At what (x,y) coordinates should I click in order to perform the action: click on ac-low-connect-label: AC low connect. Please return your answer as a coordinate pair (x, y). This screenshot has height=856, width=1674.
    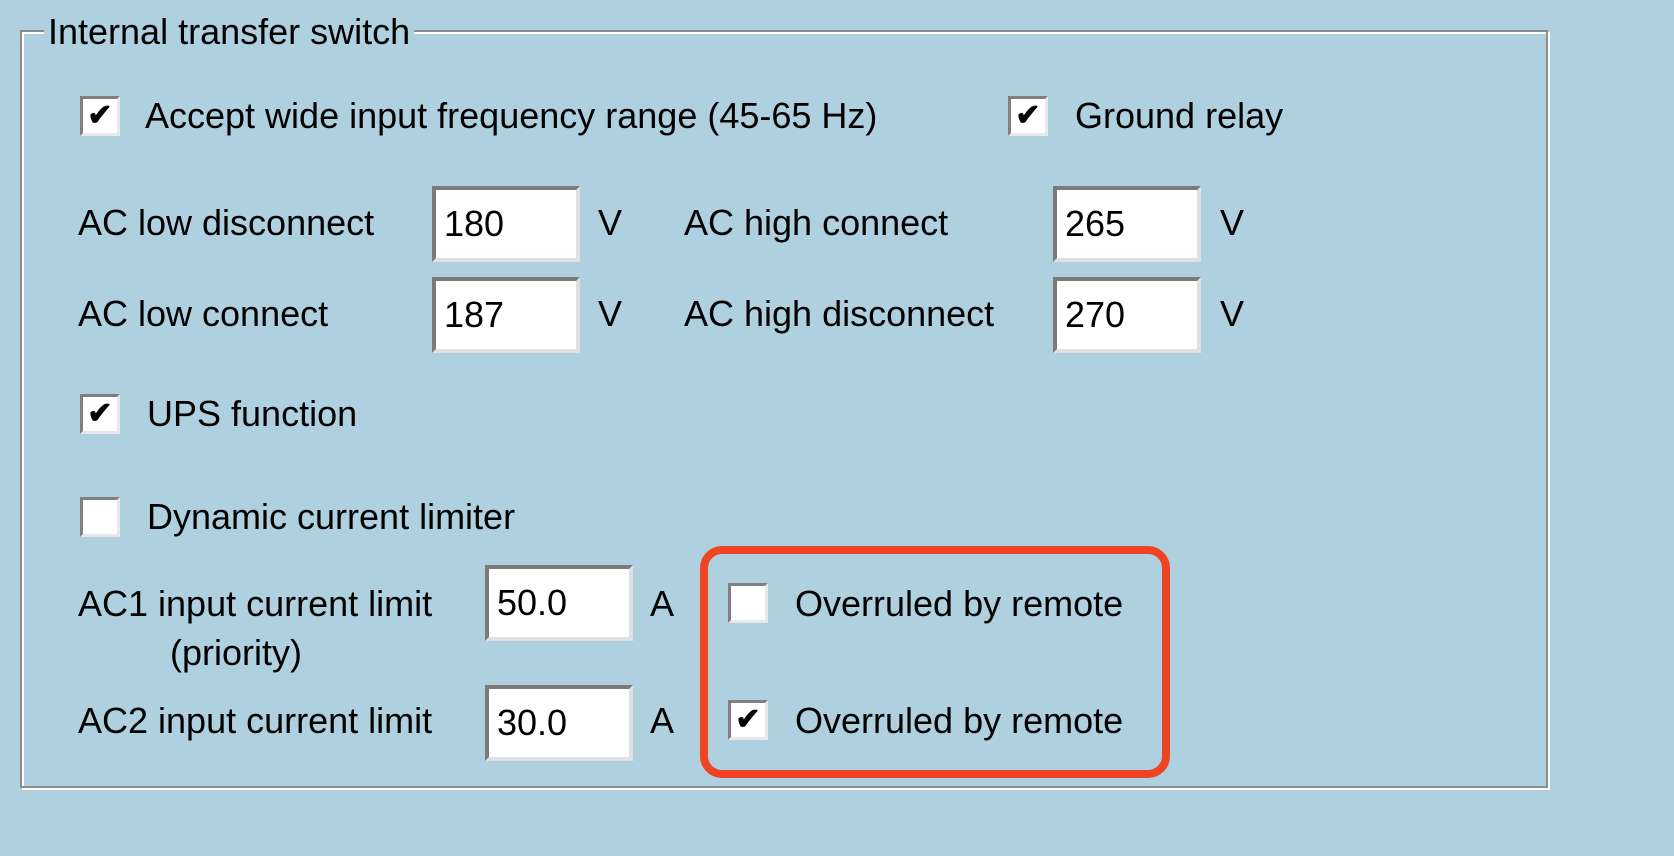
    Looking at the image, I should click on (203, 313).